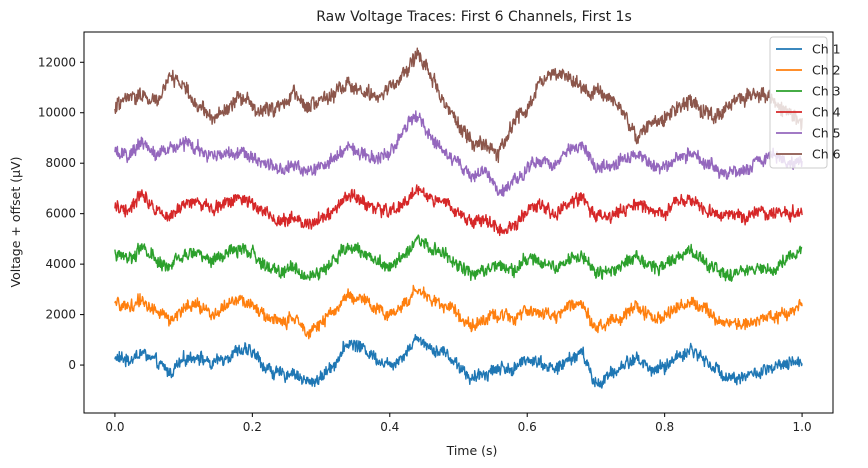 The width and height of the screenshot is (868, 468). I want to click on y-axis: 0 2000 4000 6000 8000 10000 12000, so click(61, 213).